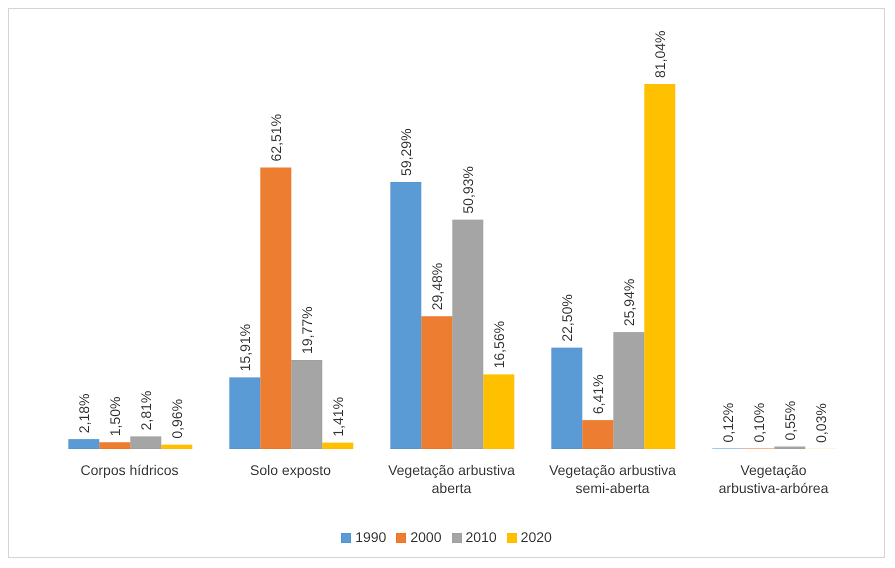 The height and width of the screenshot is (568, 895). Describe the element at coordinates (758, 422) in the screenshot. I see `data-label: 0,10%` at that location.